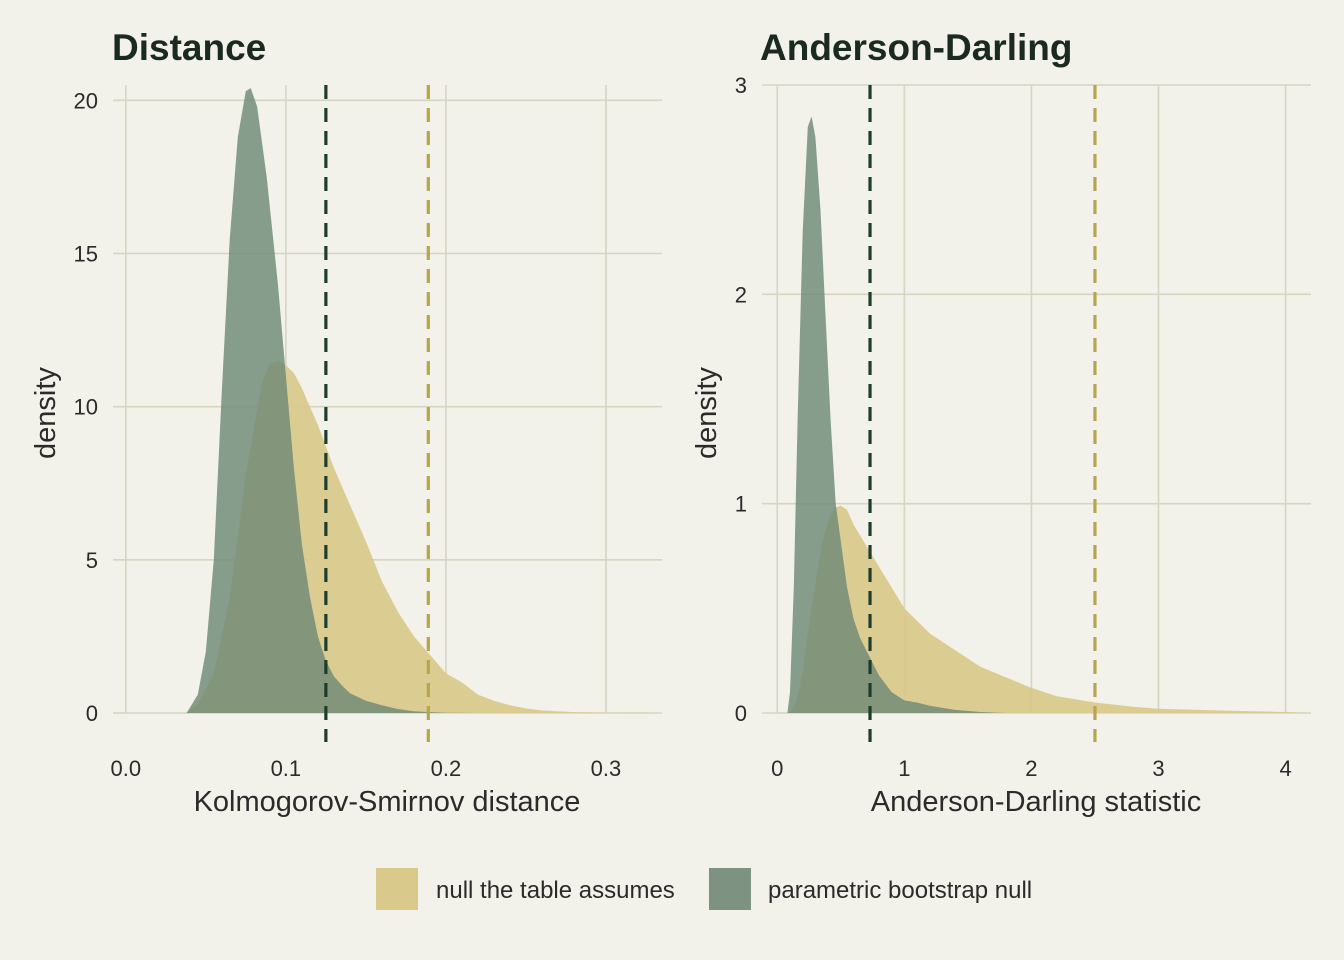 The image size is (1344, 960). Describe the element at coordinates (1285, 768) in the screenshot. I see `x-tick-label: 4` at that location.